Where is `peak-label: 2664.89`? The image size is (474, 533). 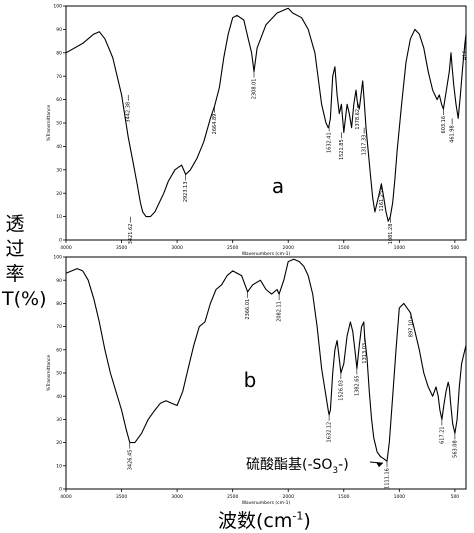
peak-label: 2664.89 is located at coordinates (215, 124).